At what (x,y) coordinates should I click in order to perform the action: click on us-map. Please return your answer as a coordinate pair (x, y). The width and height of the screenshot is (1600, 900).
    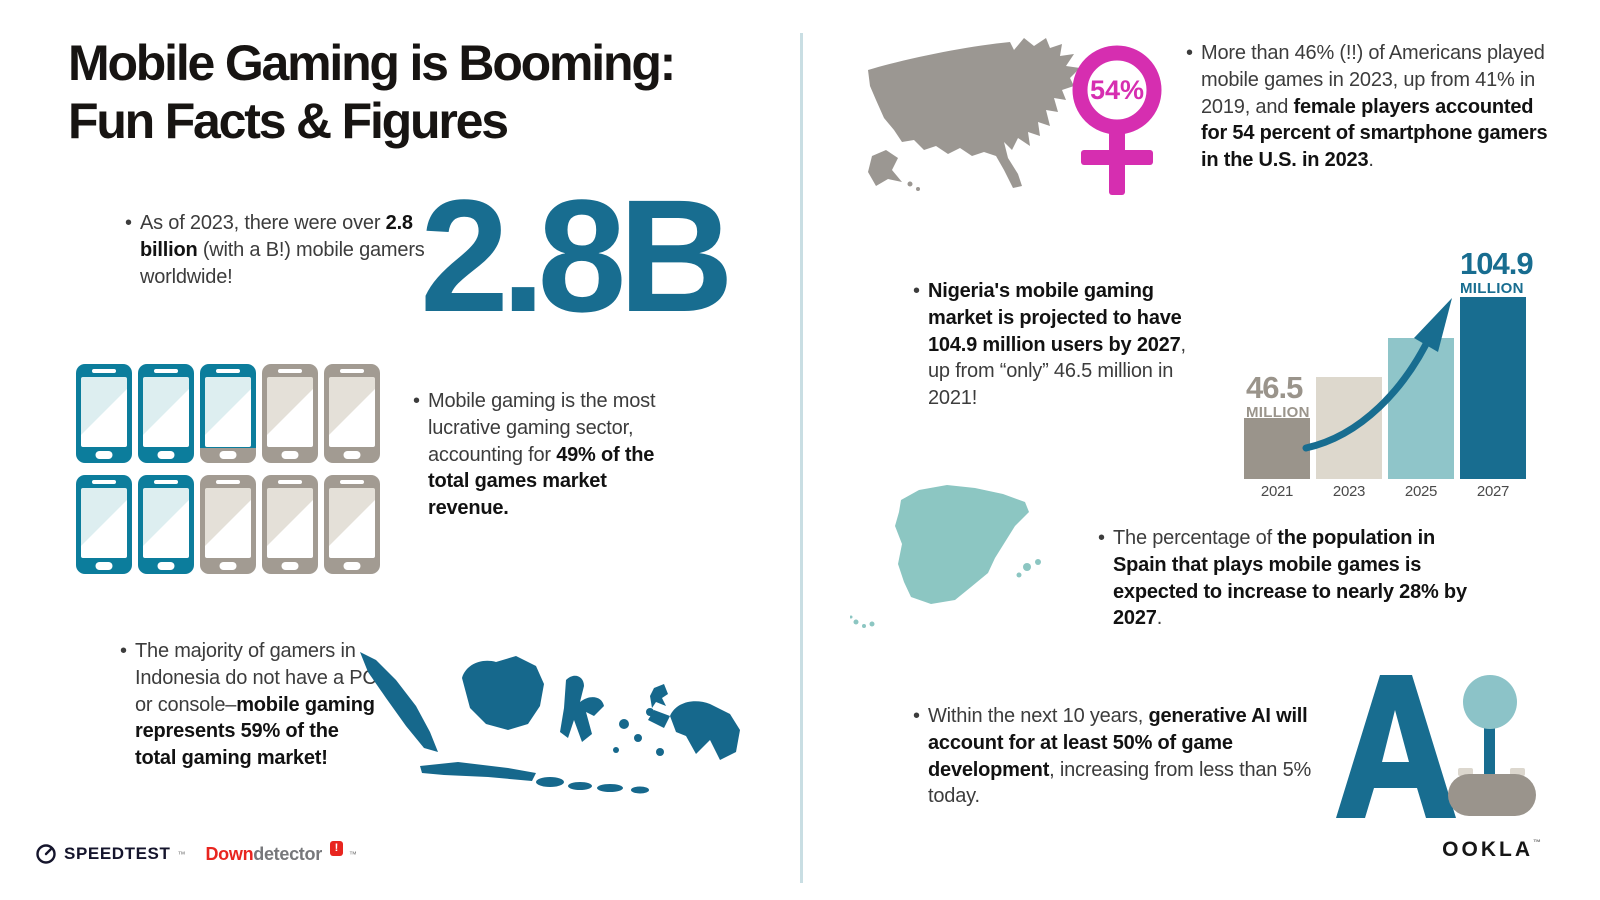
    Looking at the image, I should click on (974, 114).